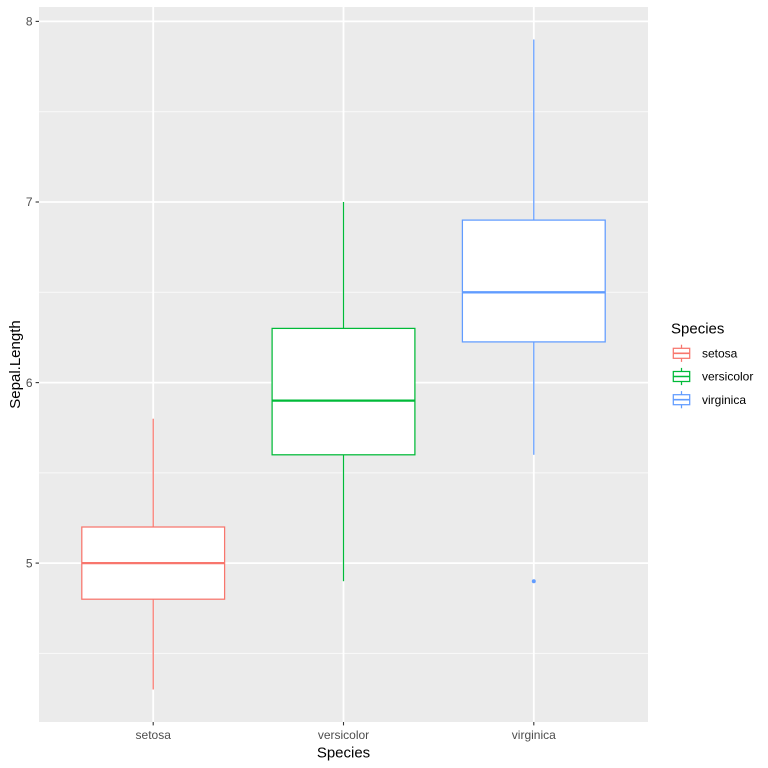 This screenshot has width=768, height=768. I want to click on svg-text: 8, so click(29, 22).